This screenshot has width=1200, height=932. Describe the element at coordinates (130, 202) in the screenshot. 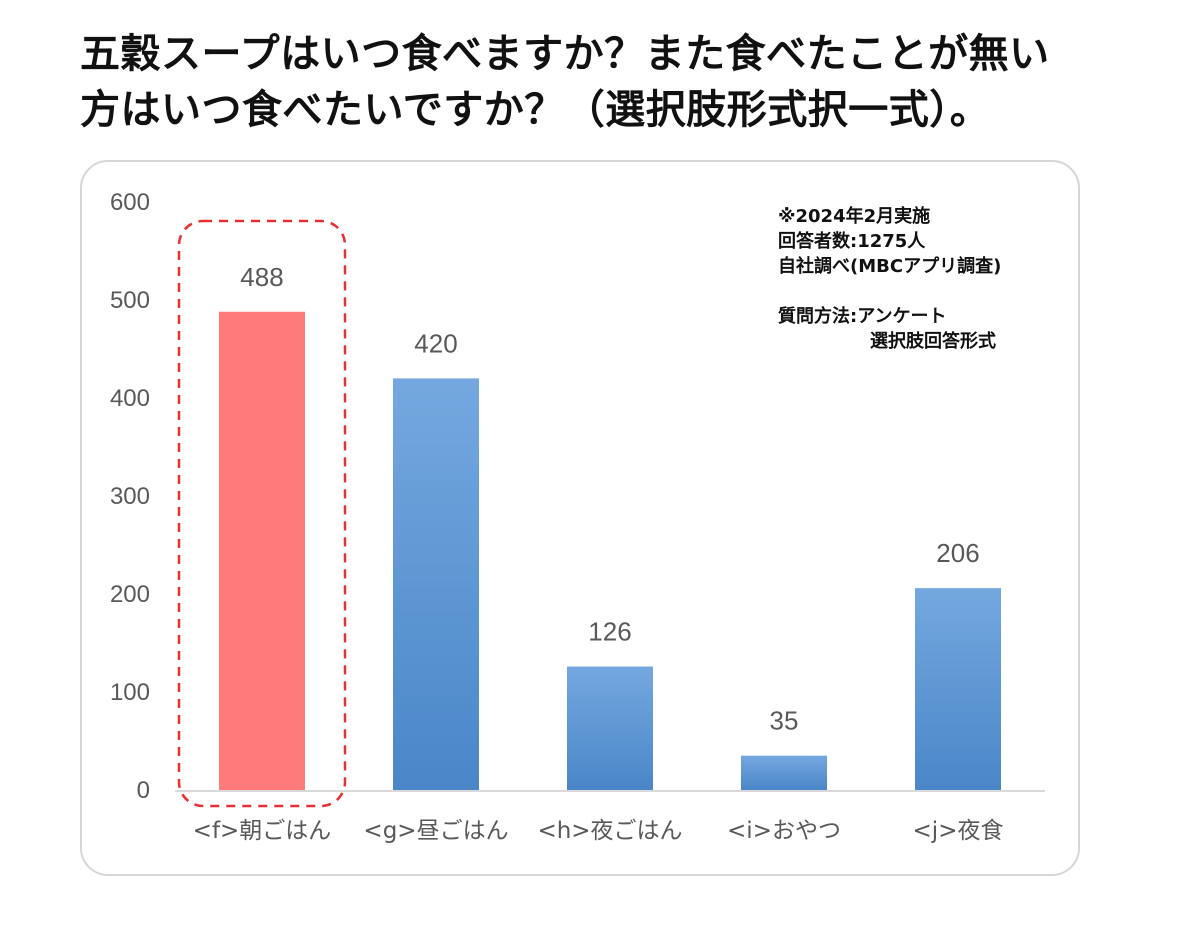

I see `y-tick-label: 600` at that location.